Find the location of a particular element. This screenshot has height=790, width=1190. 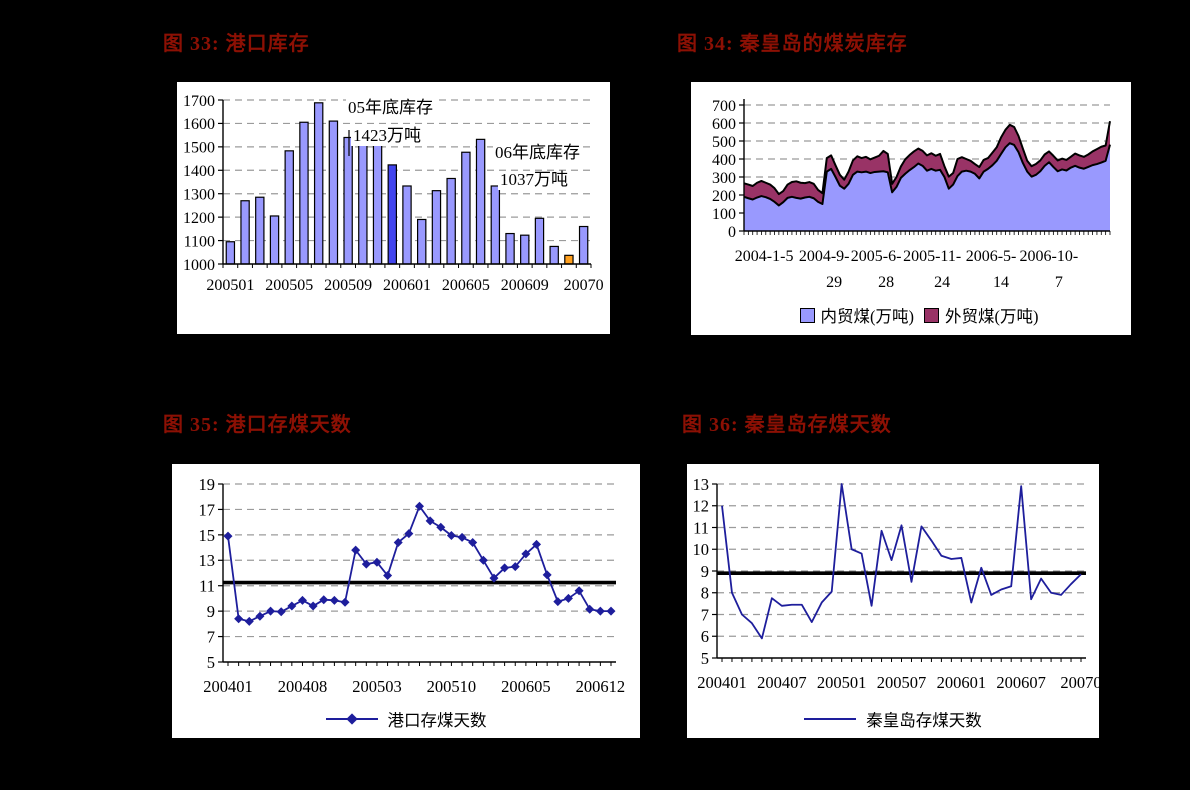

svg-text: 200 is located at coordinates (724, 196).